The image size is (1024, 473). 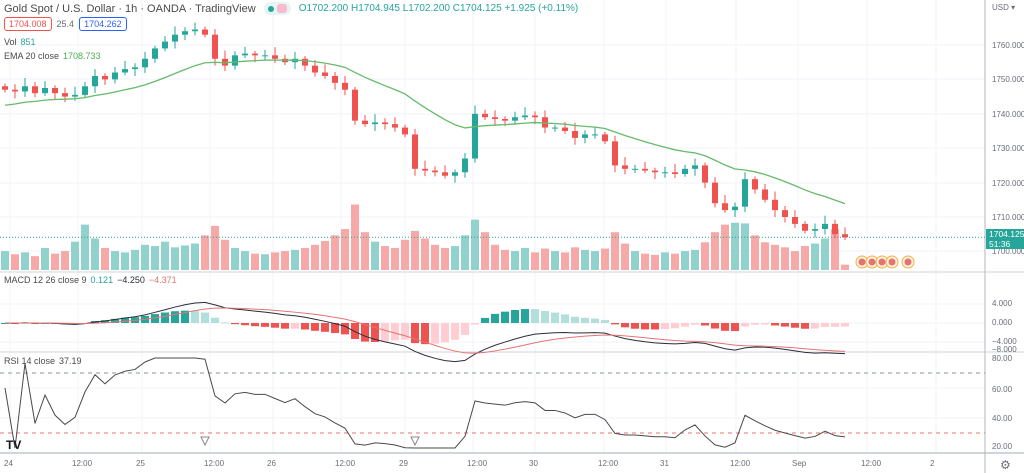 What do you see at coordinates (14, 445) in the screenshot?
I see `tradingview-logo: TV` at bounding box center [14, 445].